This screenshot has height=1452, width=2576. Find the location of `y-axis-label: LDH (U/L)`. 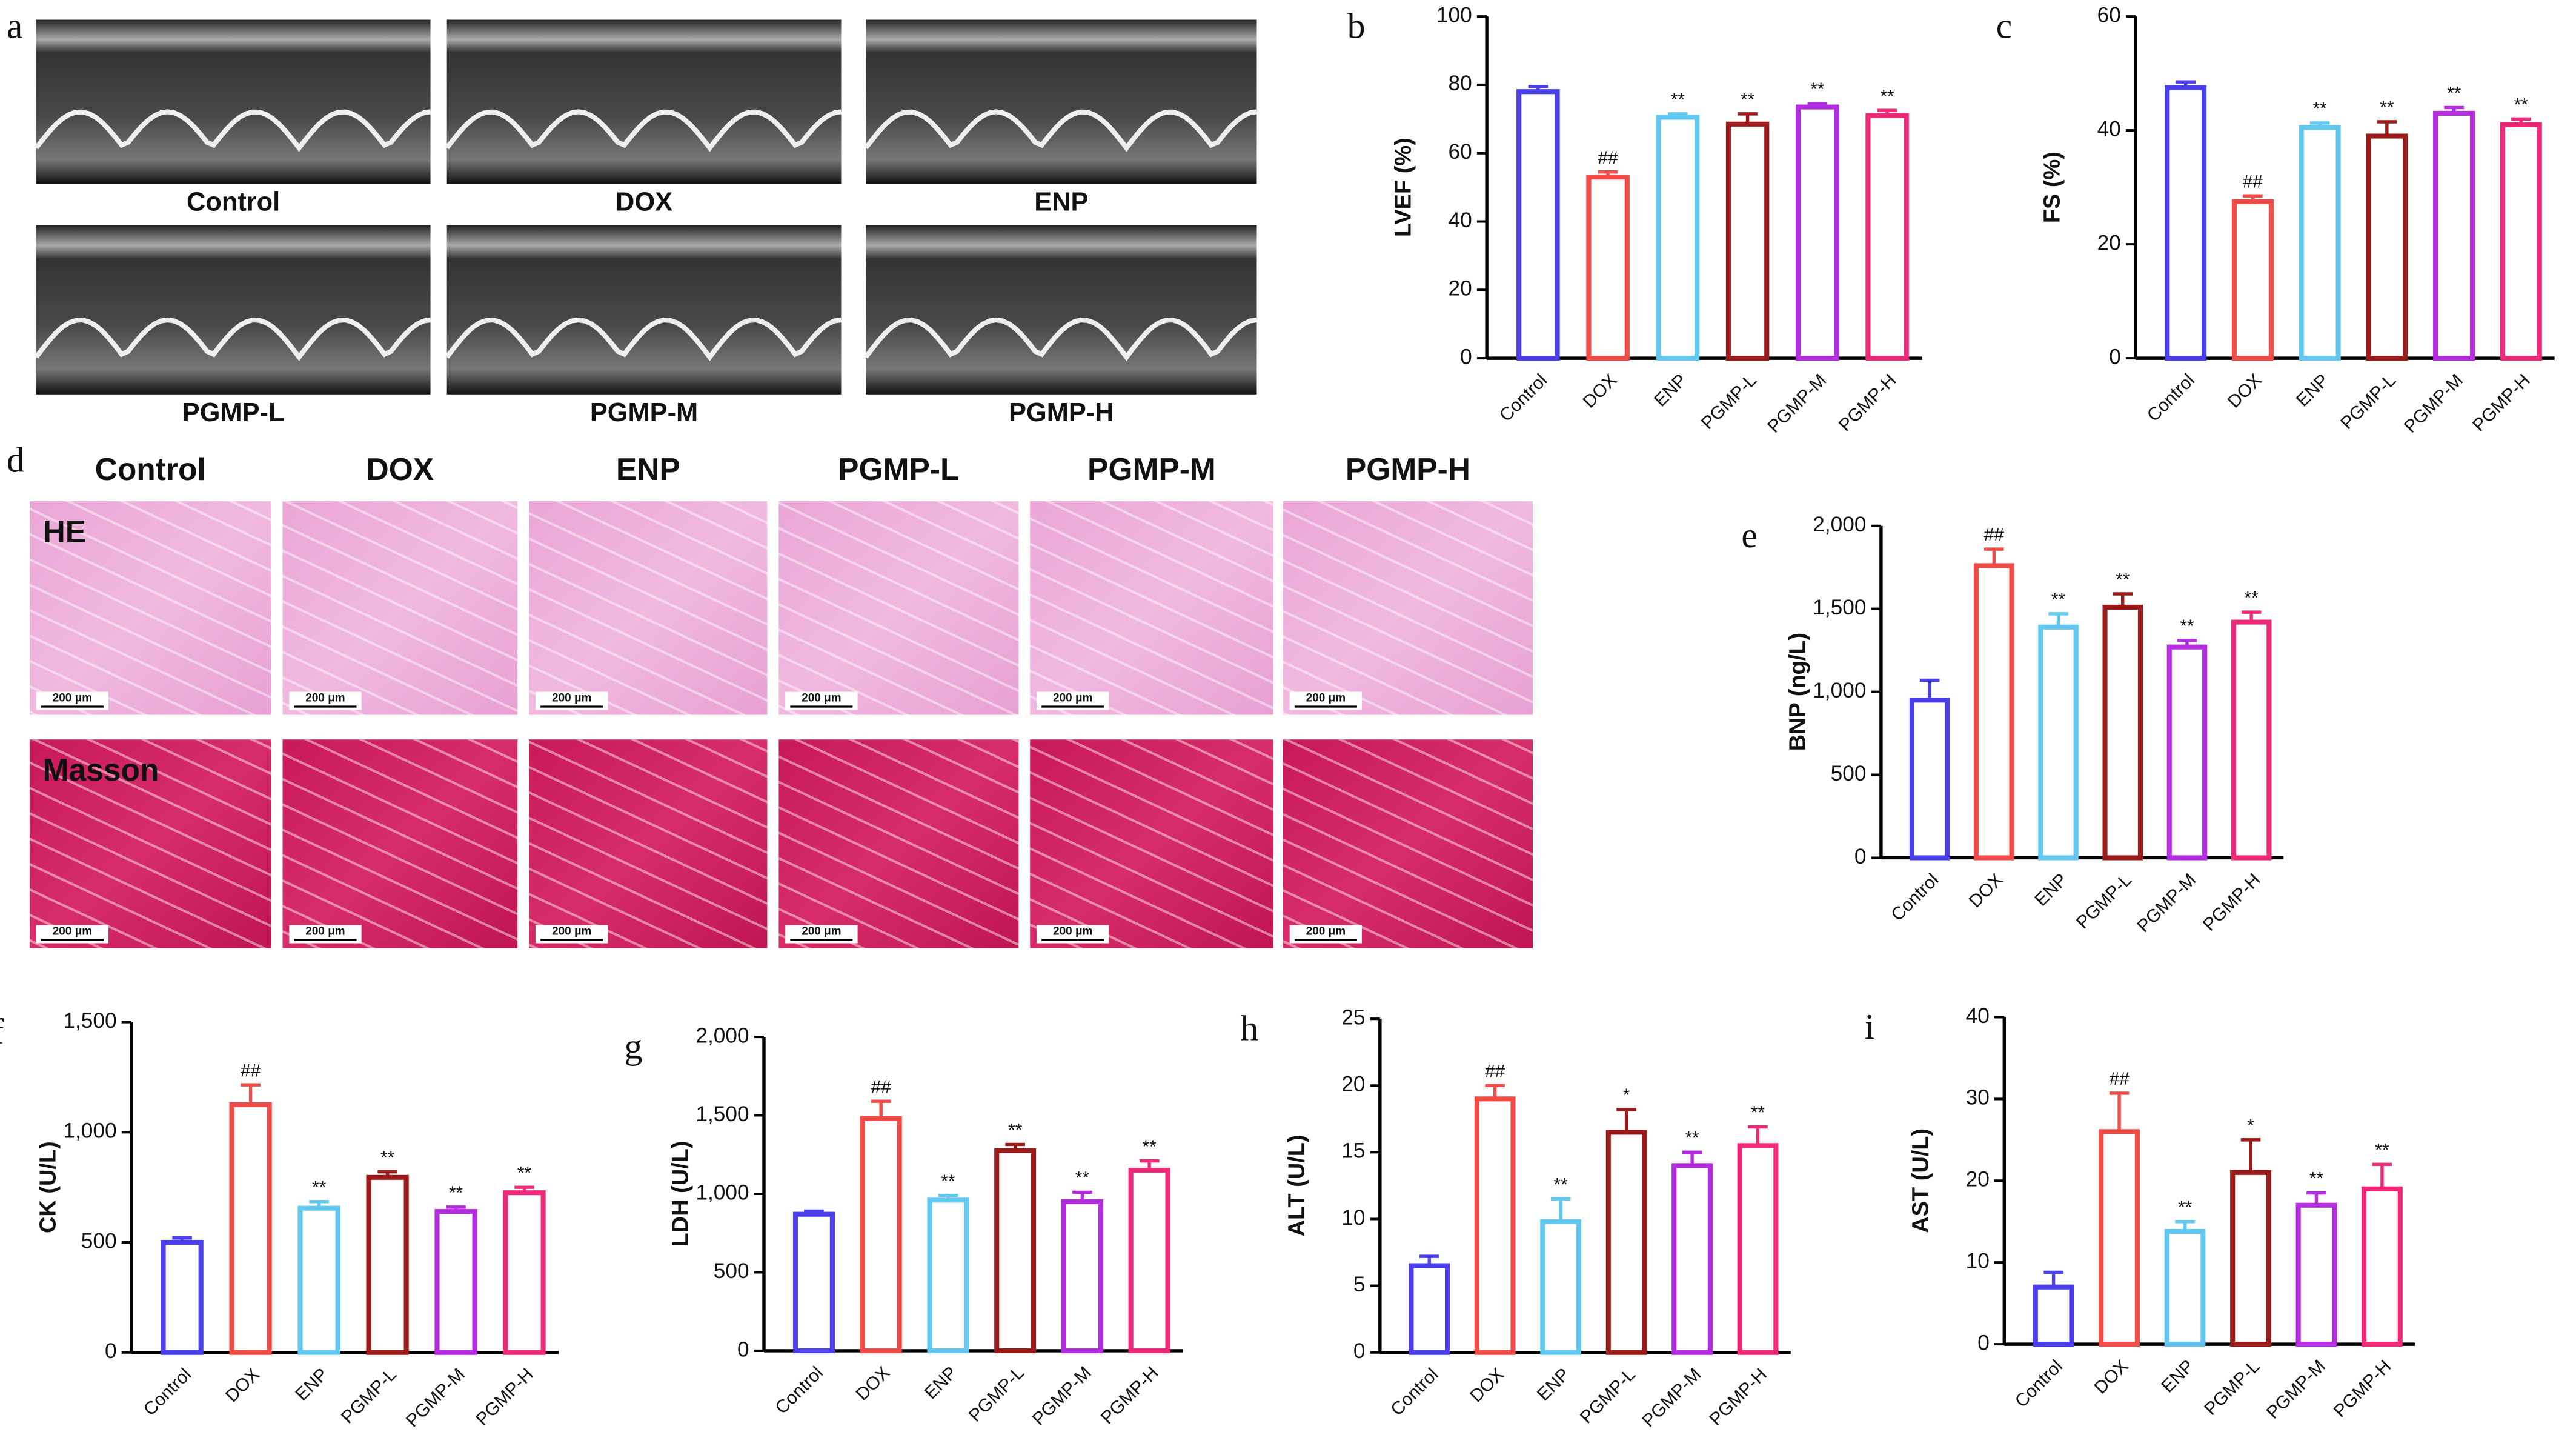

y-axis-label: LDH (U/L) is located at coordinates (680, 1194).